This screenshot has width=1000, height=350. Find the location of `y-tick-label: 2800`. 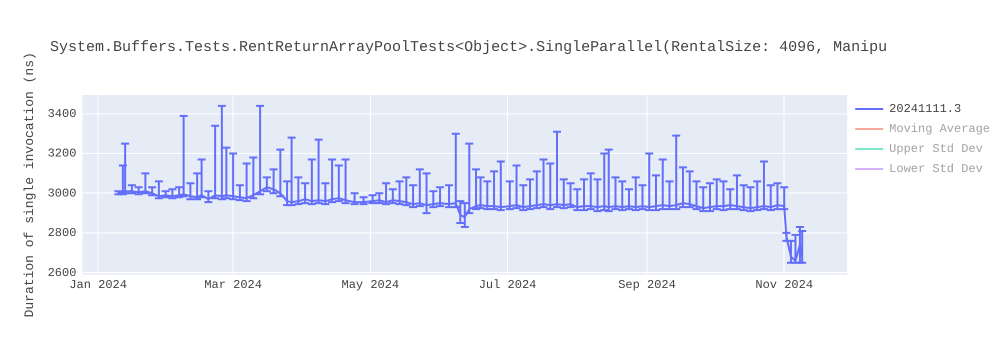

y-tick-label: 2800 is located at coordinates (62, 233).